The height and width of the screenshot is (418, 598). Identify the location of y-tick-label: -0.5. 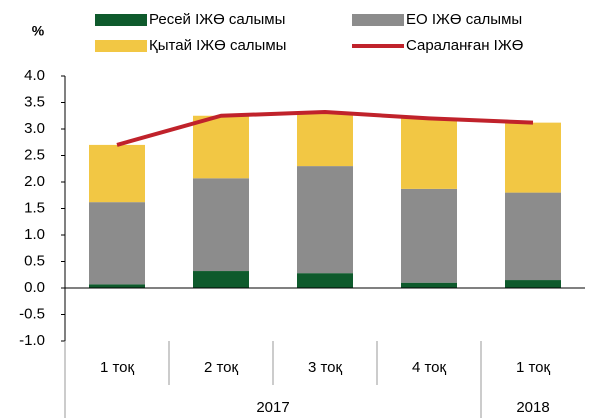
(32, 313).